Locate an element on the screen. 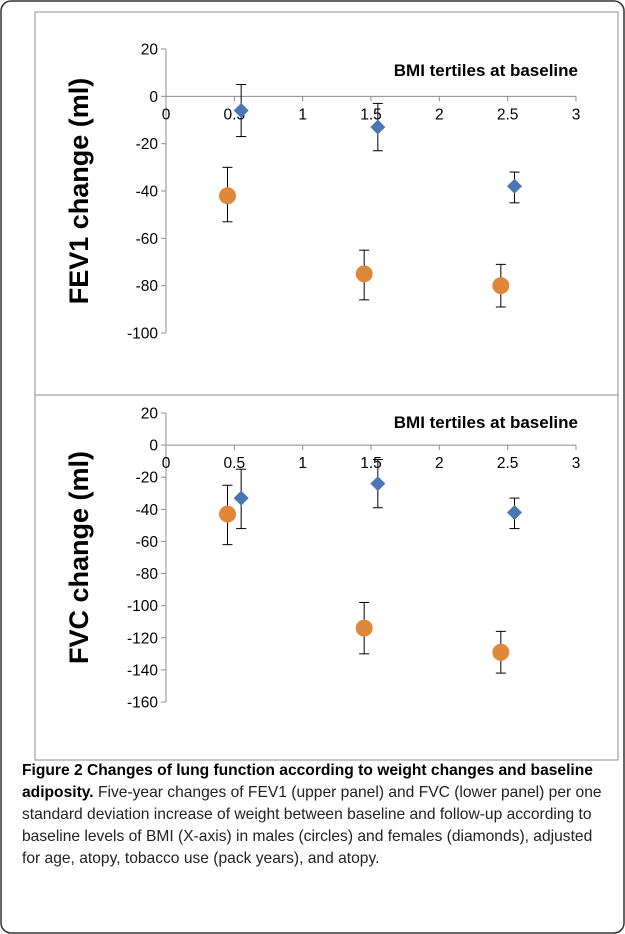  panel2-y-tick-label: -120 is located at coordinates (142, 638).